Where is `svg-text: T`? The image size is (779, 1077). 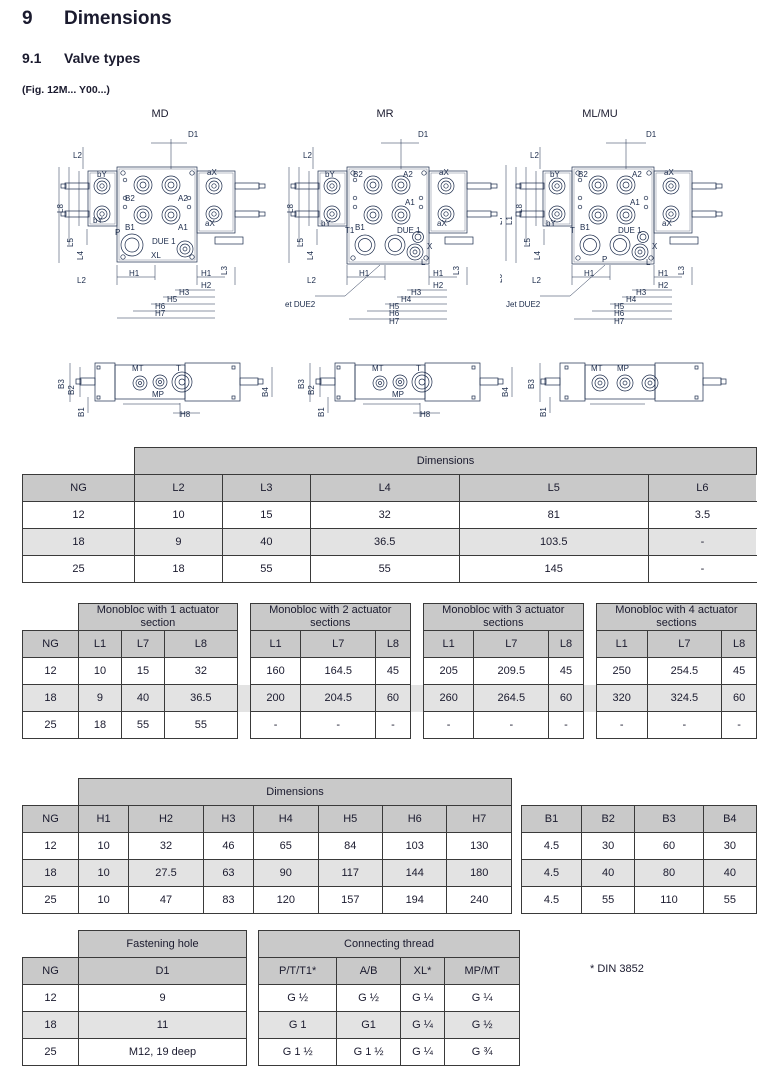 svg-text: T is located at coordinates (572, 230).